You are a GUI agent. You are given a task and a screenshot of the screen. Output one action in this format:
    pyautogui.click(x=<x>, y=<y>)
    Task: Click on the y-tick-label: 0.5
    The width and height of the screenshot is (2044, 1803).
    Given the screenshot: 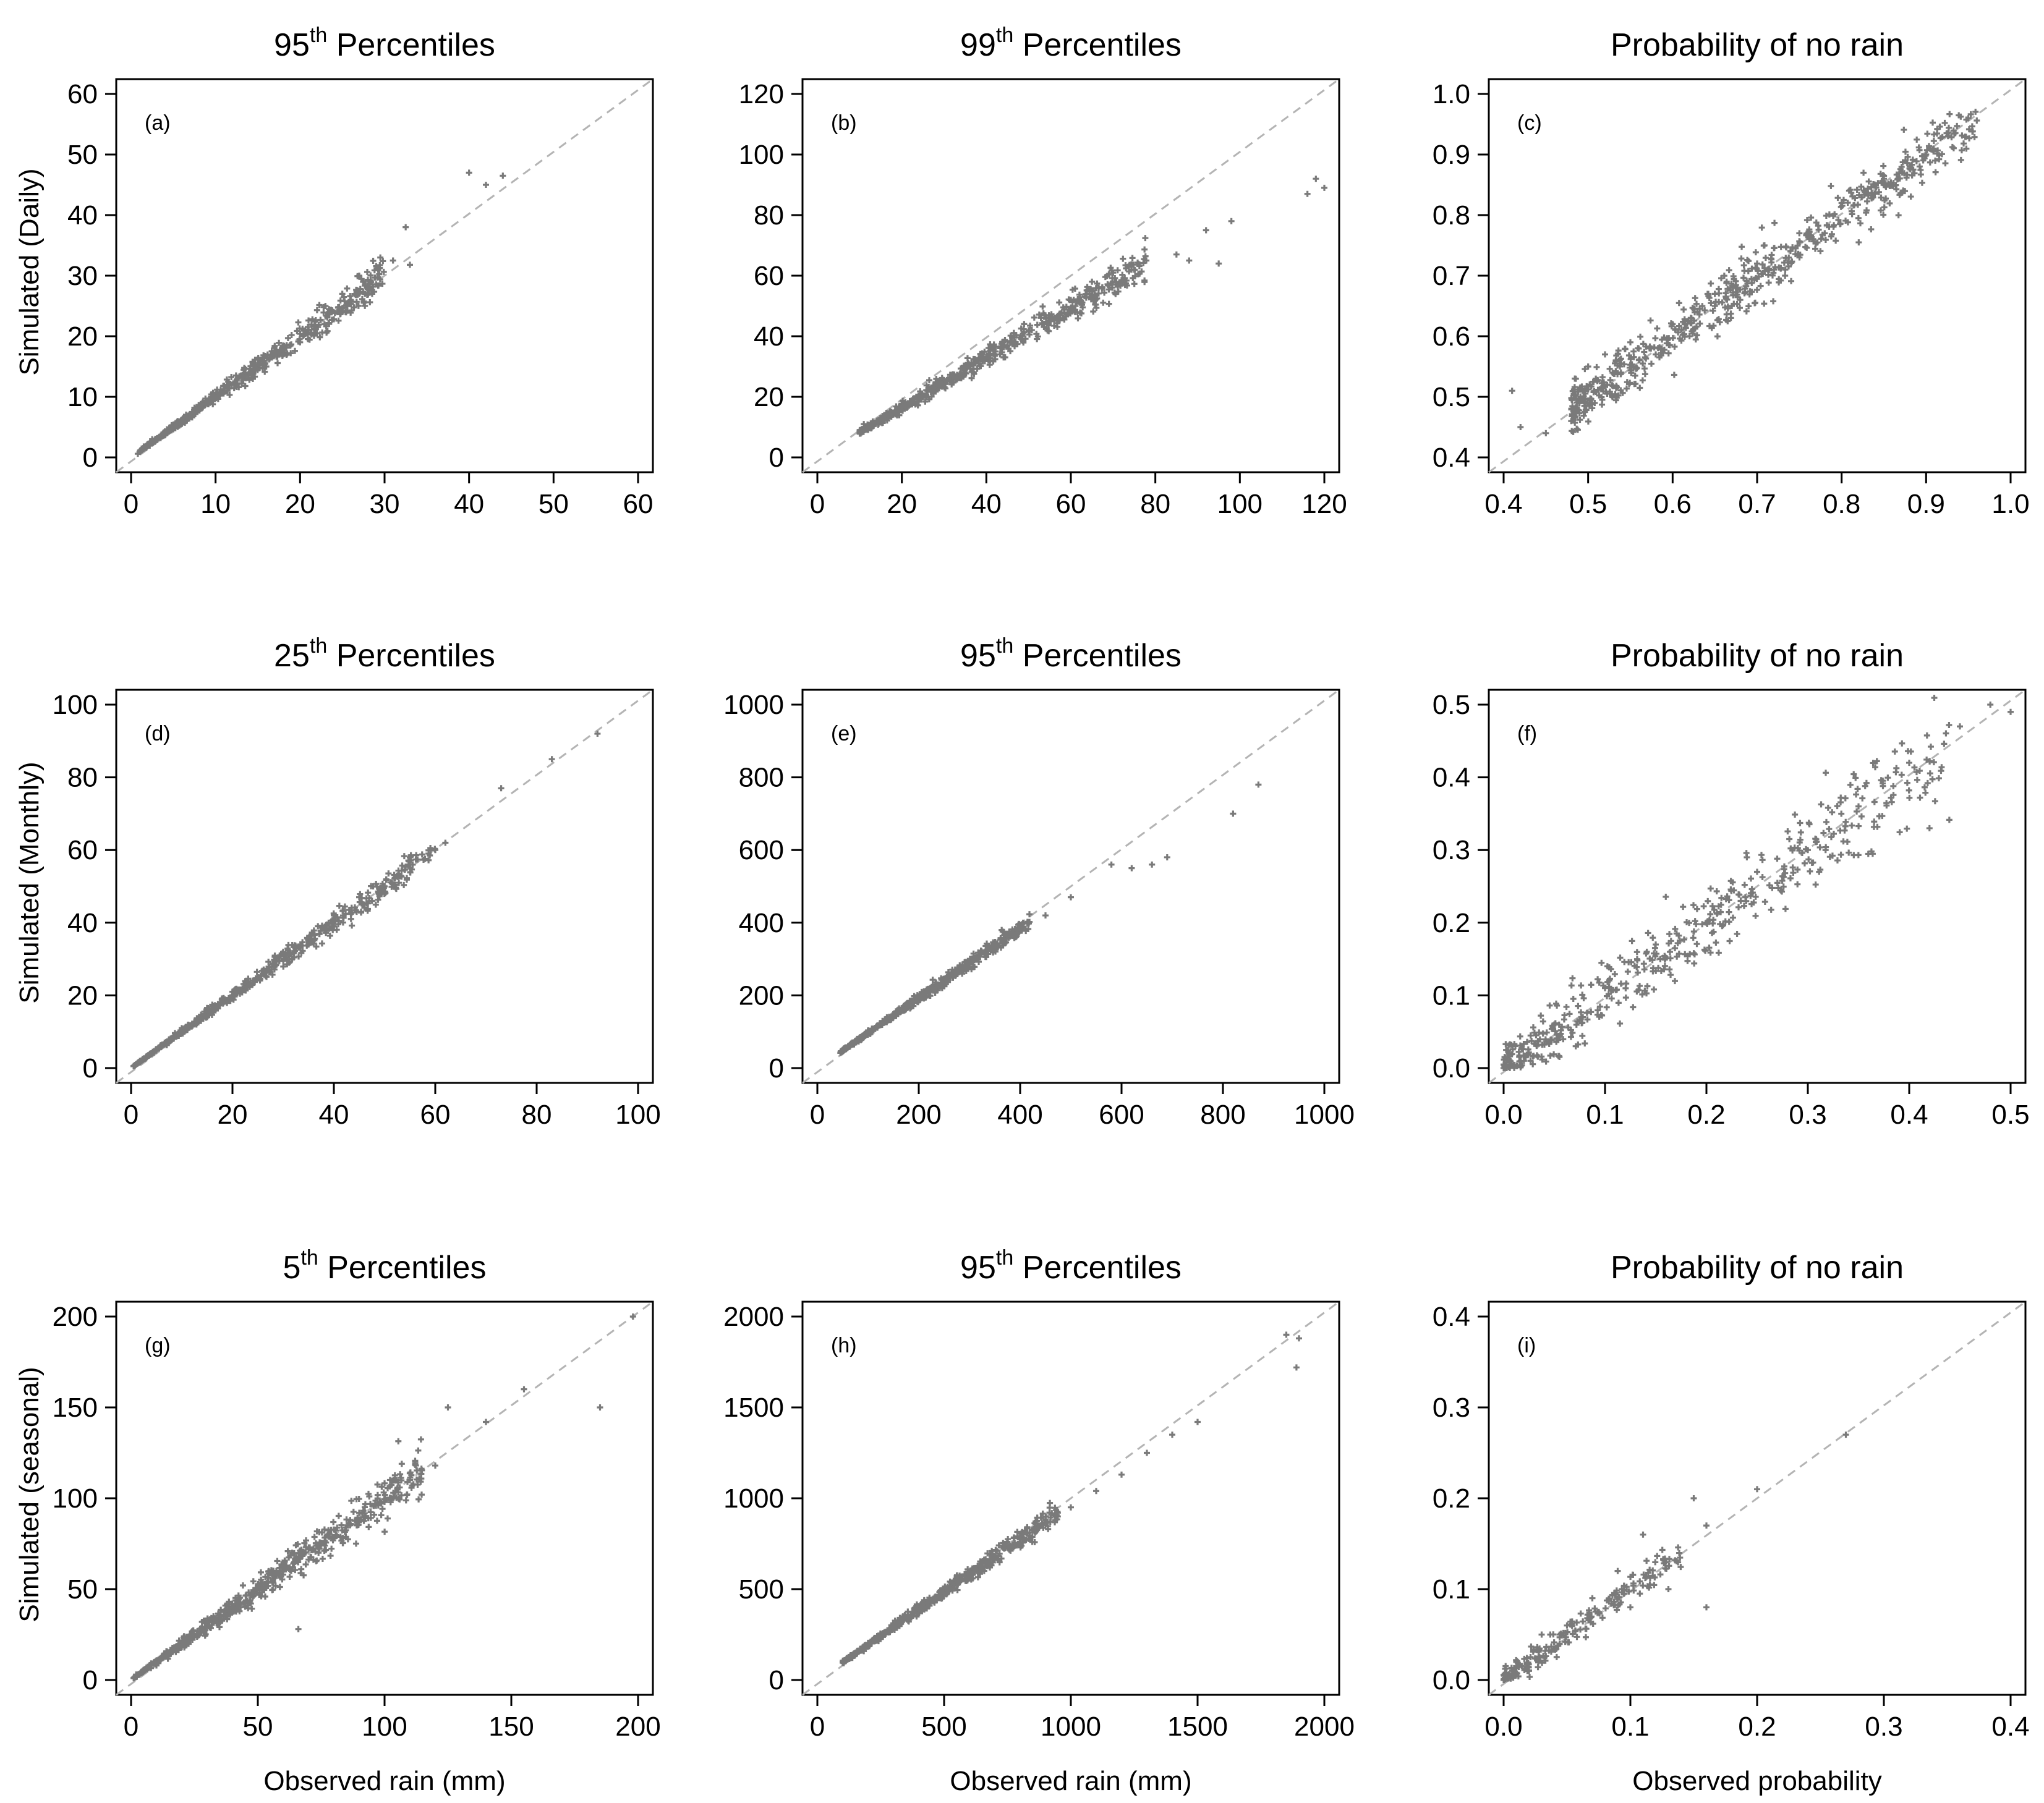 What is the action you would take?
    pyautogui.click(x=1451, y=397)
    